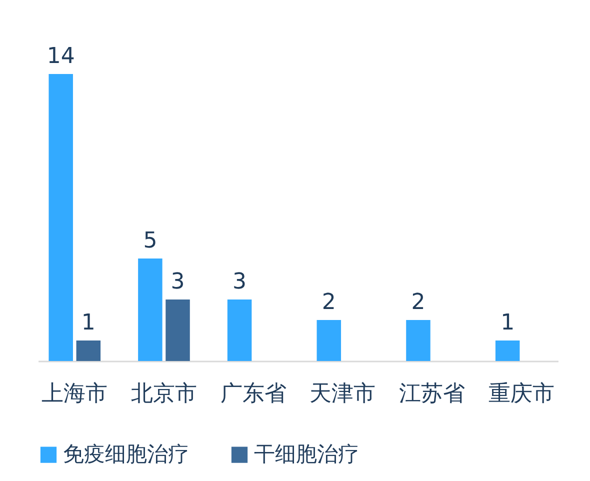  What do you see at coordinates (432, 394) in the screenshot?
I see `x-tick-label: 江苏省` at bounding box center [432, 394].